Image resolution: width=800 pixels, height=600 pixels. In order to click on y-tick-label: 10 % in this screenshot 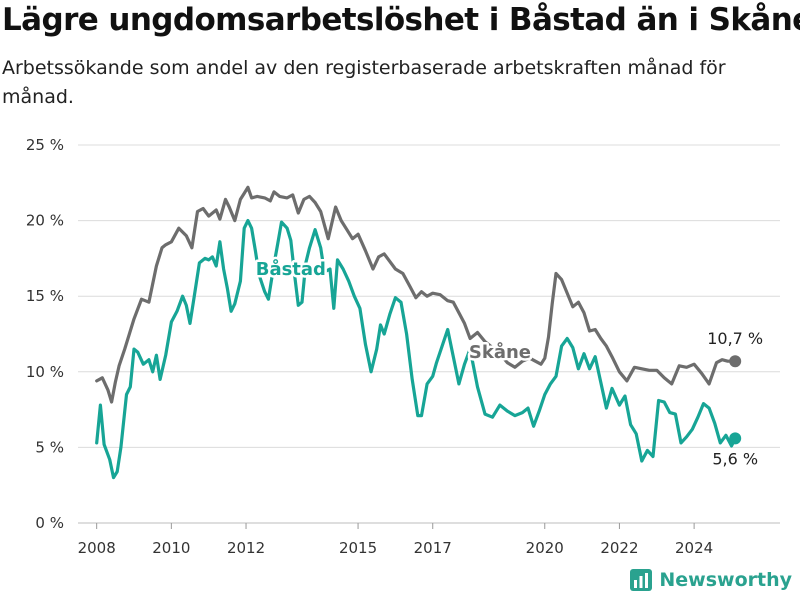, I will do `click(45, 372)`.